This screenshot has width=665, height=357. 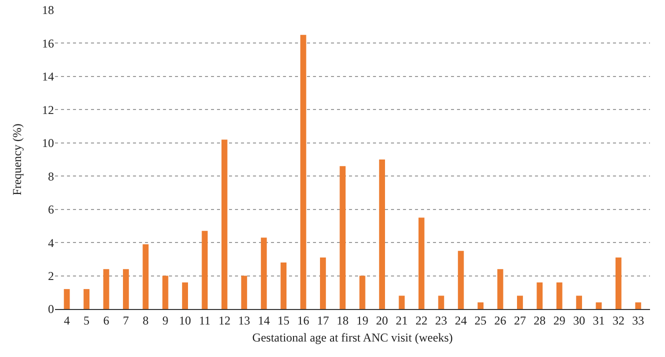 I want to click on y-tick-label: 12, so click(x=48, y=109).